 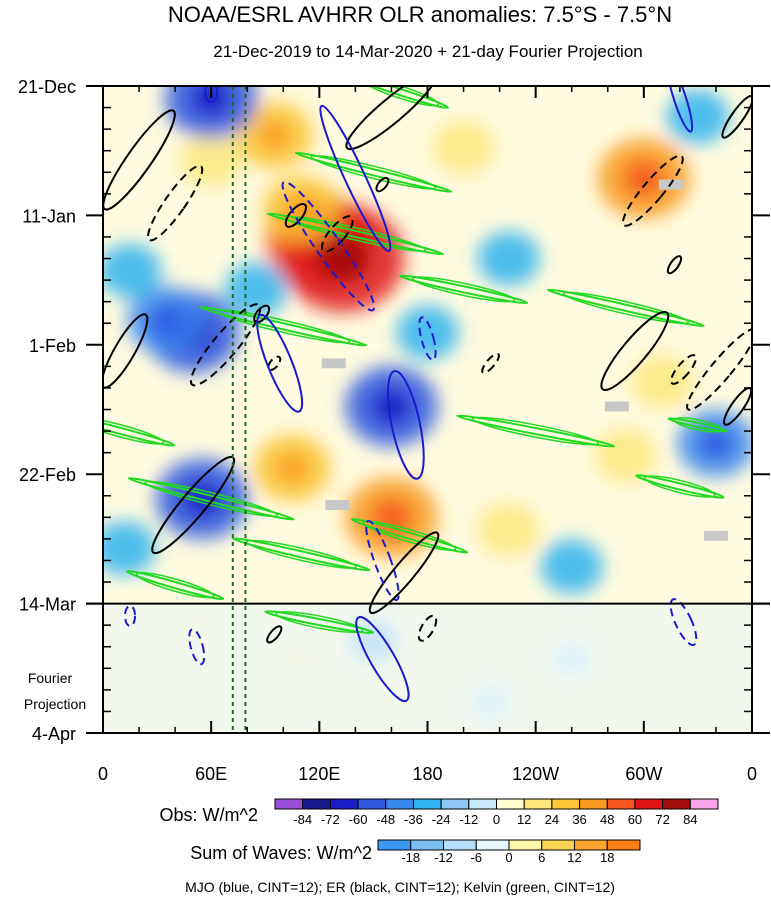 I want to click on colorbar-tick-label: 6, so click(x=541, y=857).